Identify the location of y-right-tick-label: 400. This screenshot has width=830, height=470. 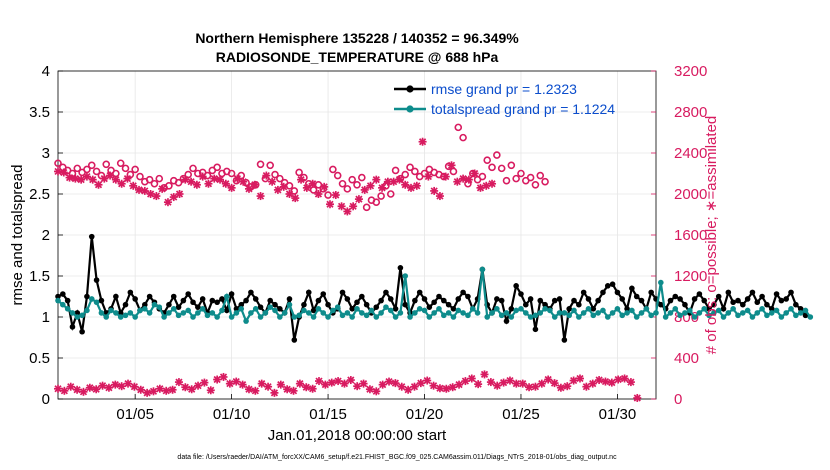
(686, 358).